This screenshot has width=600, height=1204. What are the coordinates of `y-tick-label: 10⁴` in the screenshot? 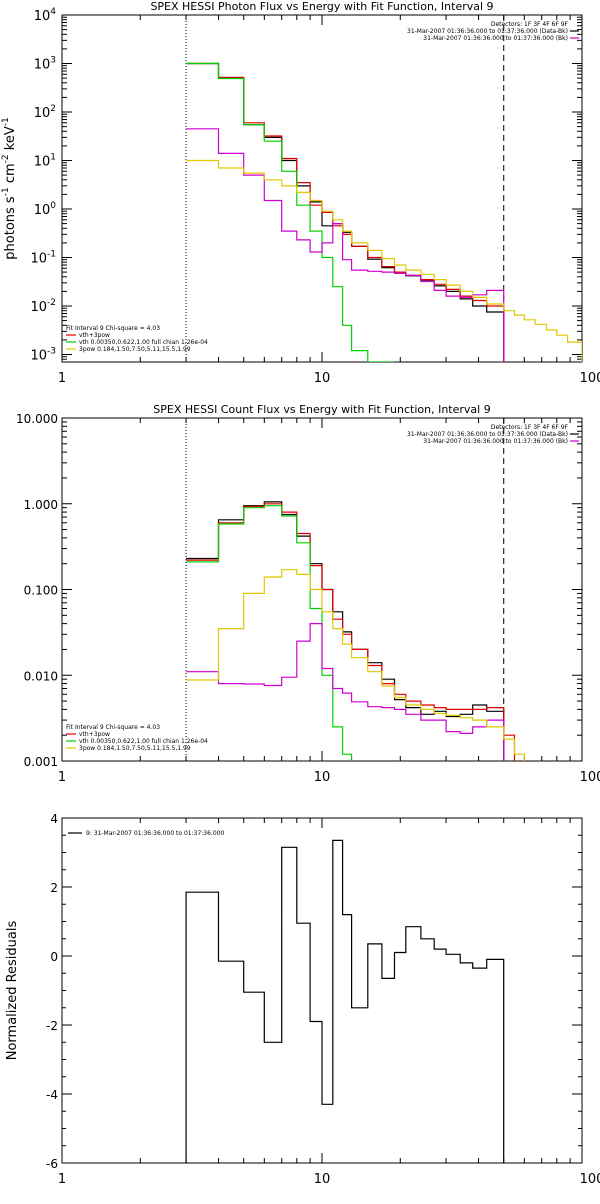 It's located at (45, 15).